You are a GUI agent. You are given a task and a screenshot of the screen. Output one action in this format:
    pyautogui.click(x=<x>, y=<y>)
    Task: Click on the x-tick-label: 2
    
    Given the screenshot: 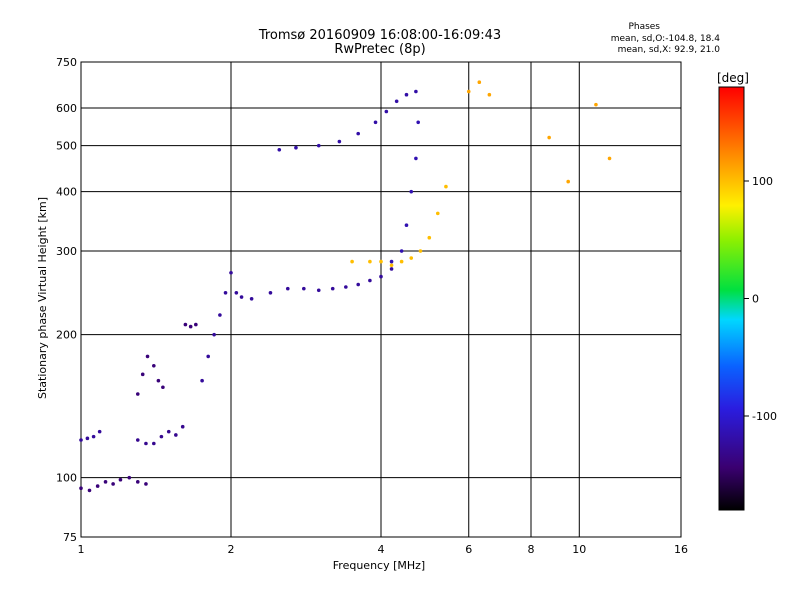 What is the action you would take?
    pyautogui.click(x=231, y=549)
    